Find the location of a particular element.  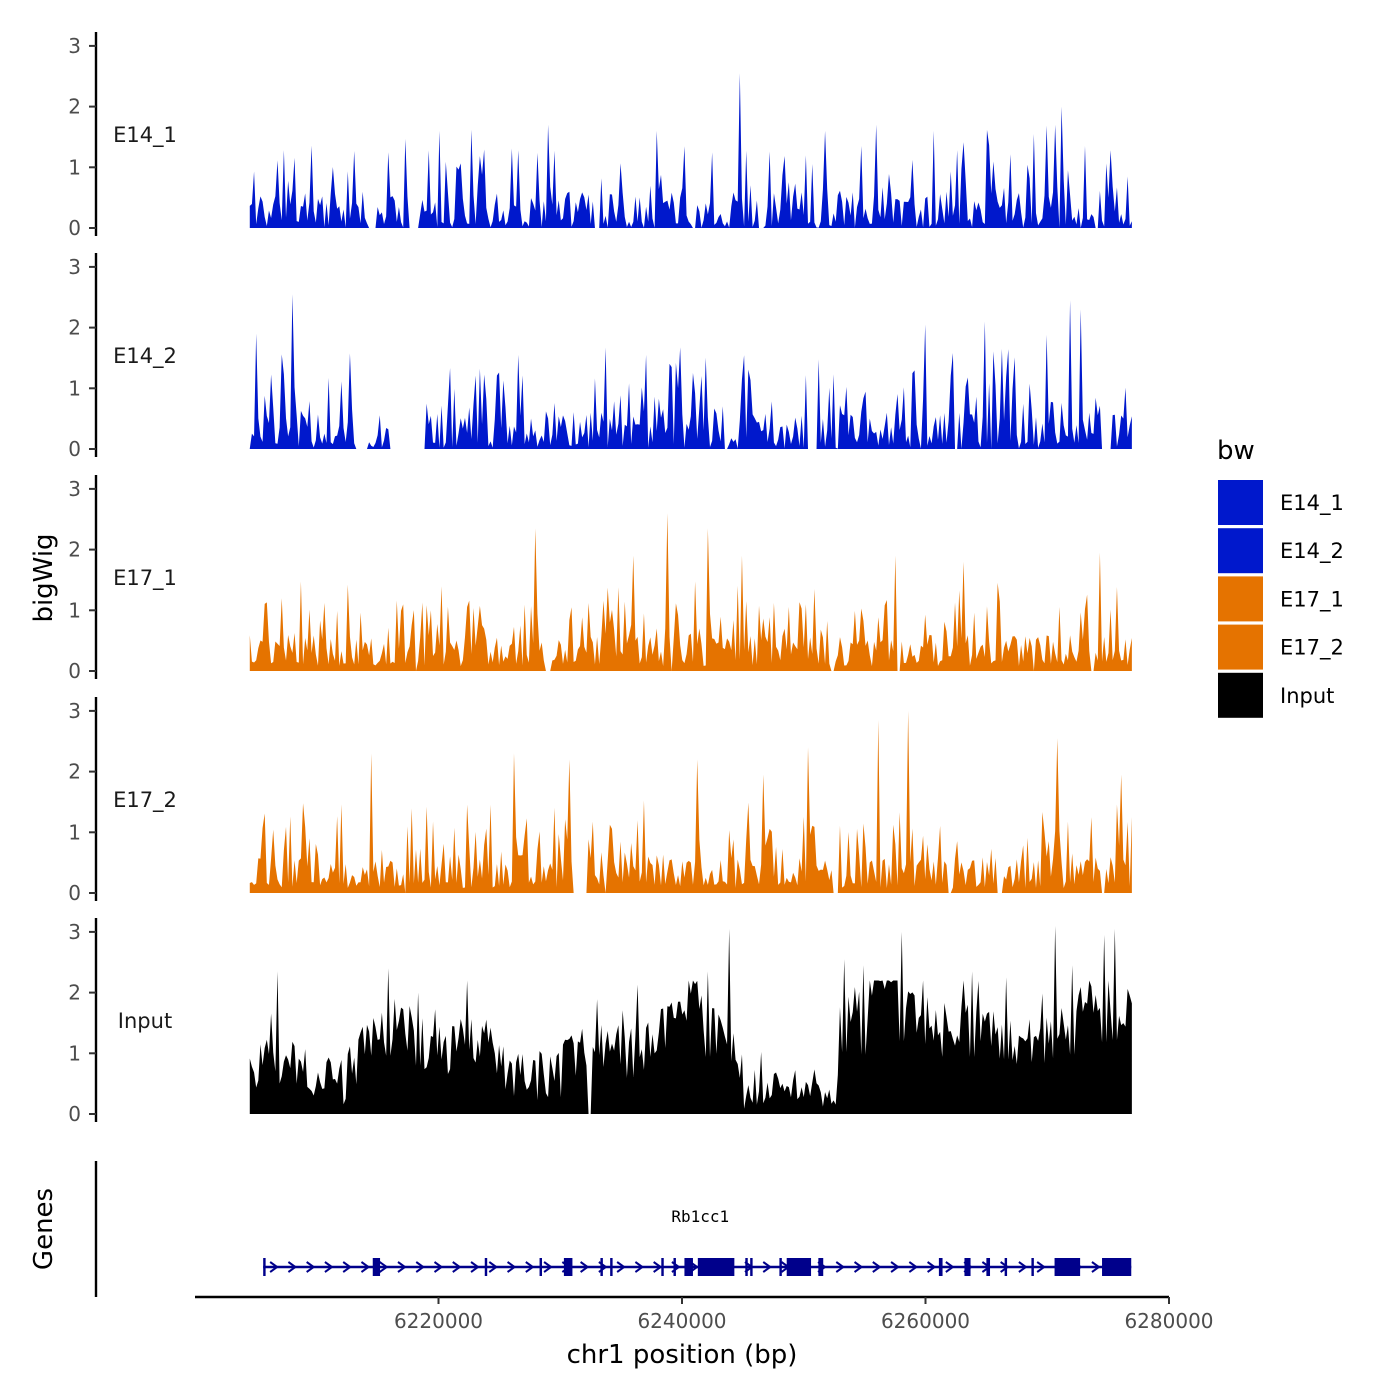

legend-label: Input is located at coordinates (1307, 696).